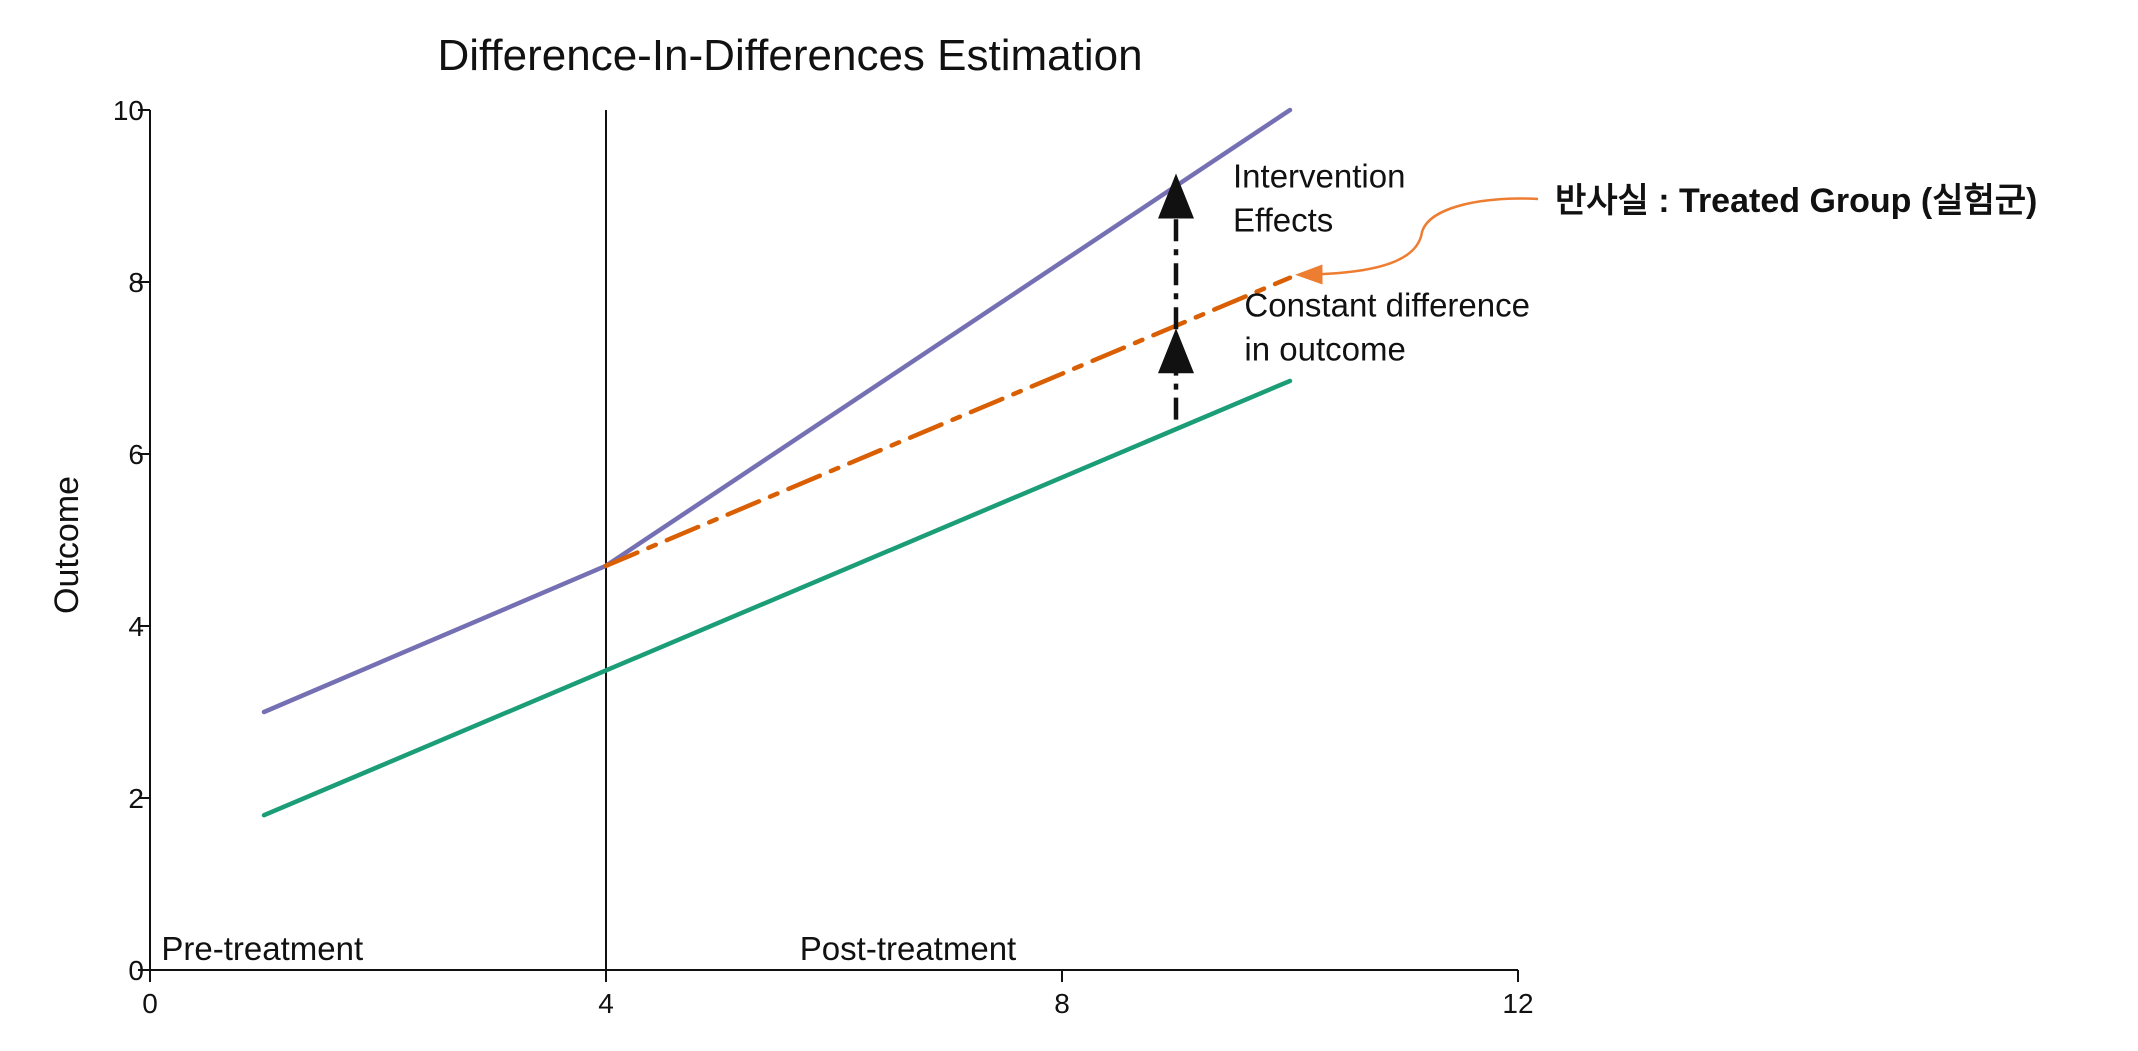 The width and height of the screenshot is (2138, 1051). What do you see at coordinates (1324, 348) in the screenshot?
I see `annotation-line: in outcome` at bounding box center [1324, 348].